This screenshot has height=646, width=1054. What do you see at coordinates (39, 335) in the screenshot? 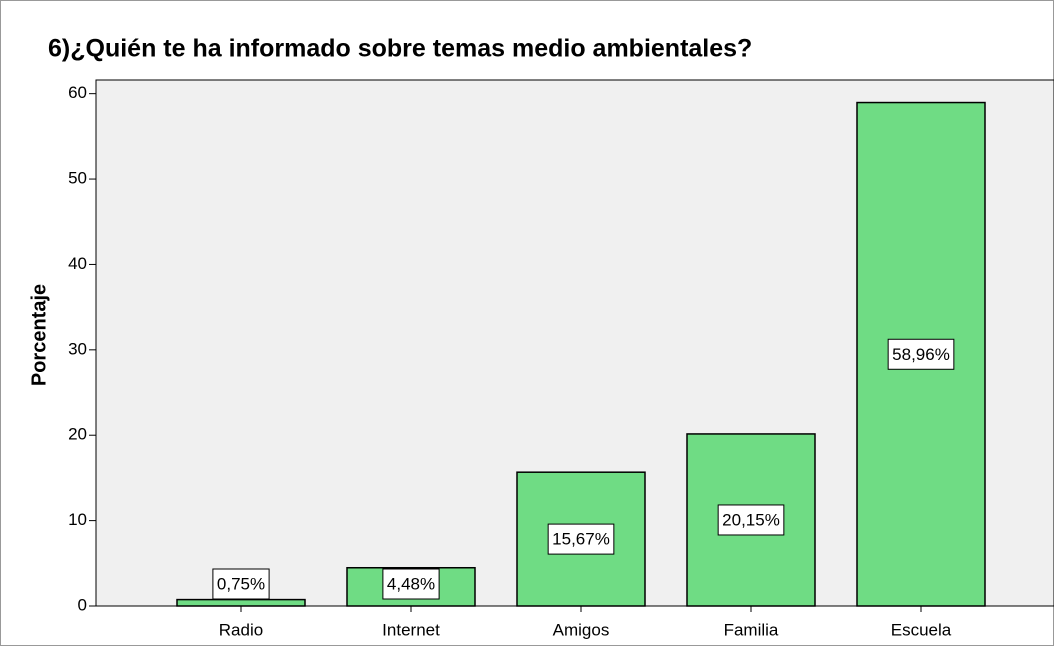
I see `y-axis-label: Porcentaje` at bounding box center [39, 335].